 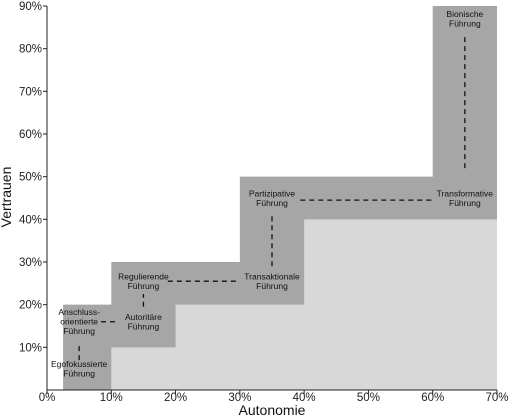 I want to click on x-tick-label: 50%, so click(x=368, y=398).